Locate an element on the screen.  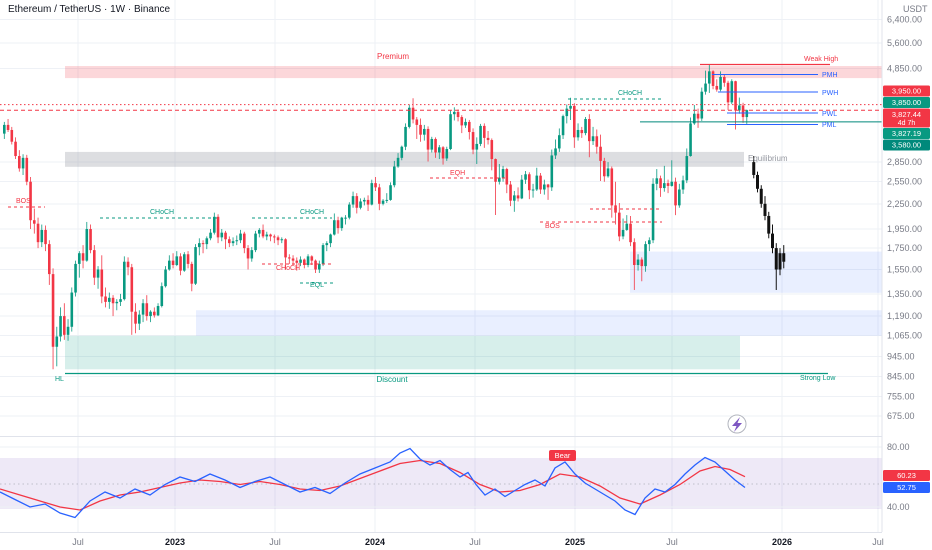
svg-text: 80.00 is located at coordinates (898, 447).